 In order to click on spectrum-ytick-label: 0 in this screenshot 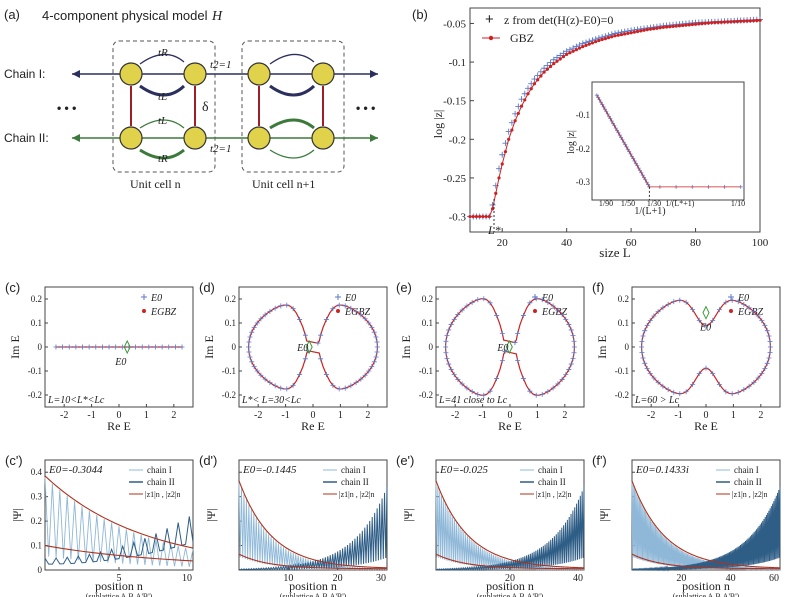, I will do `click(40, 347)`.